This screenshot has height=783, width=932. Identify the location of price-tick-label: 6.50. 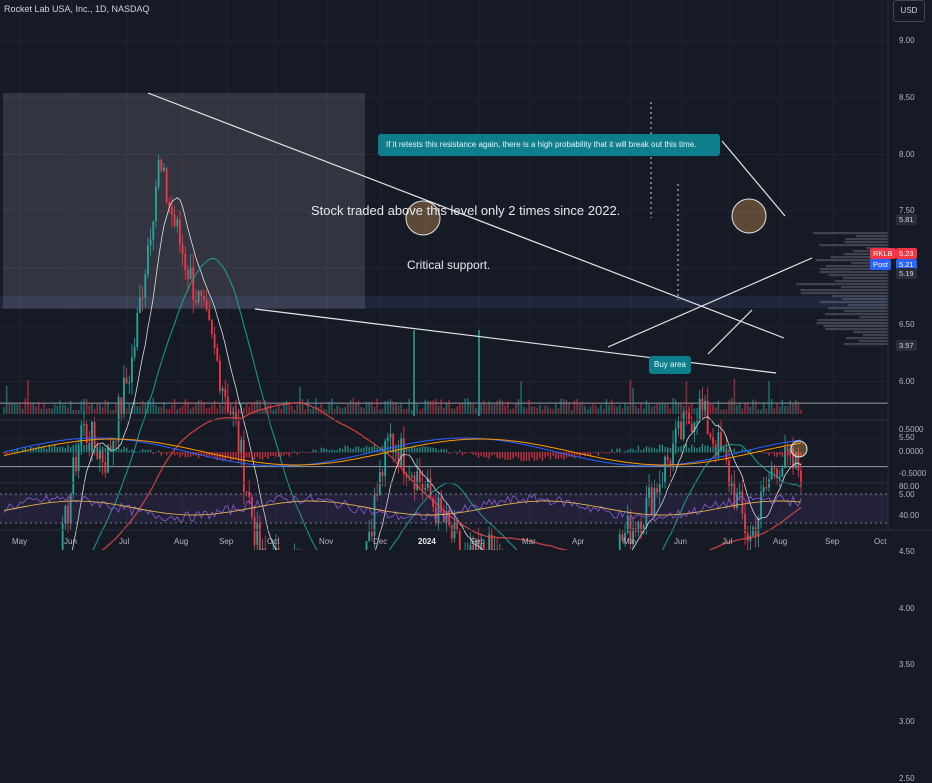
(907, 324).